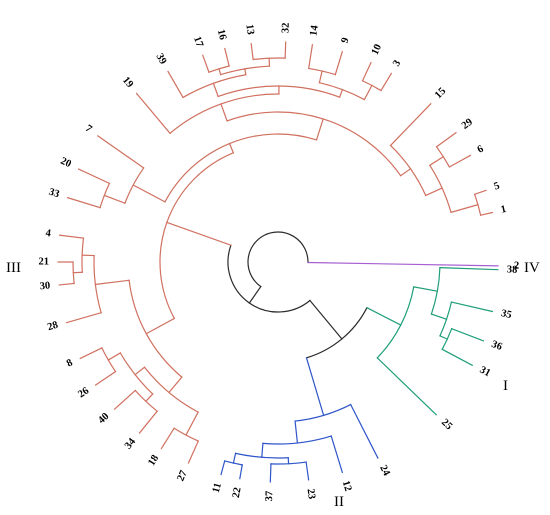 Image resolution: width=550 pixels, height=515 pixels. What do you see at coordinates (48, 234) in the screenshot?
I see `leaf-label: 4` at bounding box center [48, 234].